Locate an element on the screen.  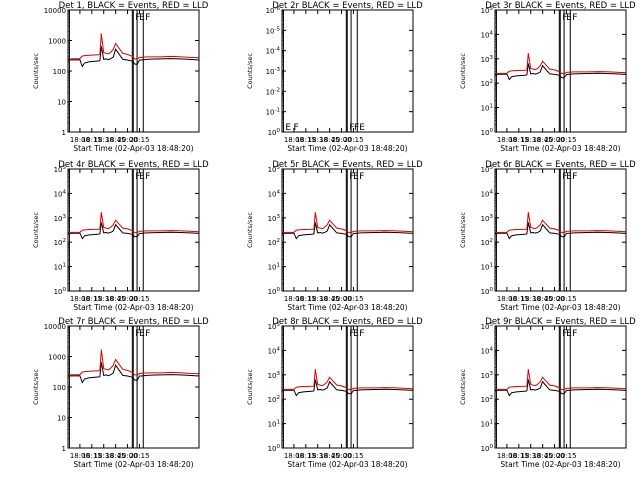
panel-title: Det 7r BLACK = Events, RED = LLD is located at coordinates (133, 322).